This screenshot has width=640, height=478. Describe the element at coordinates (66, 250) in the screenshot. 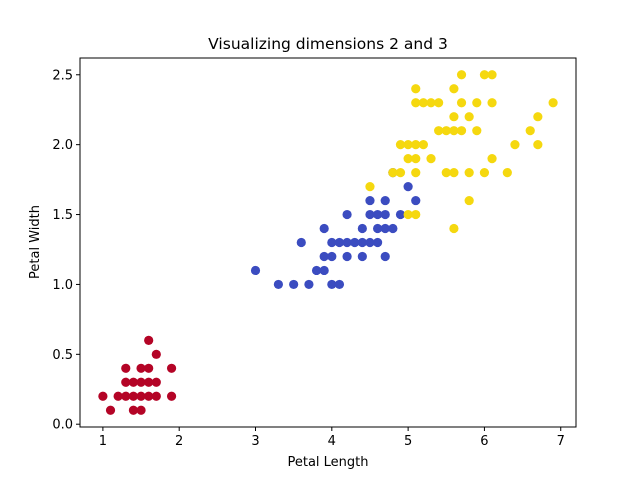

I see `y-axis: 0.0 0.5 1.0 1.5 2.0 2.5` at that location.